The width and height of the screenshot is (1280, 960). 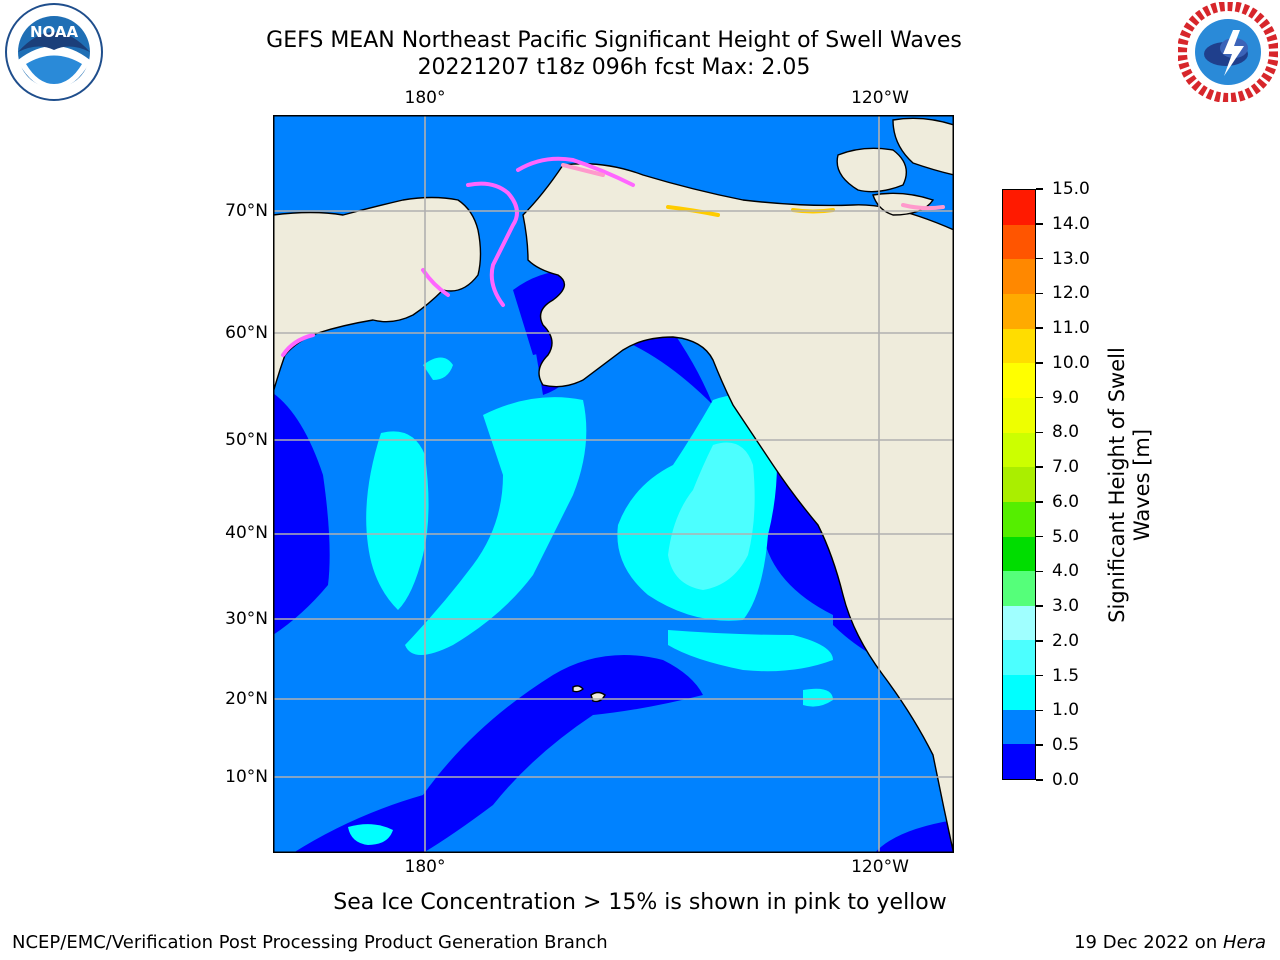 What do you see at coordinates (1066, 675) in the screenshot?
I see `colorbar-tick-label: 1.5` at bounding box center [1066, 675].